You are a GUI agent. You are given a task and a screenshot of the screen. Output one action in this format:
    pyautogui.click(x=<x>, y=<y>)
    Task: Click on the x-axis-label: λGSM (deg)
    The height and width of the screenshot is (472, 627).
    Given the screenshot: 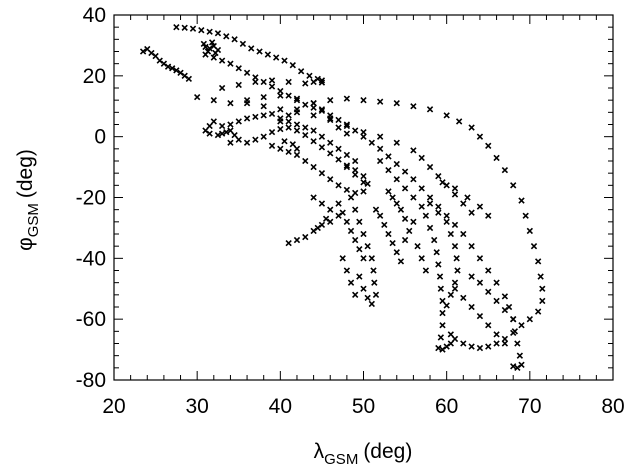 What is the action you would take?
    pyautogui.click(x=363, y=454)
    